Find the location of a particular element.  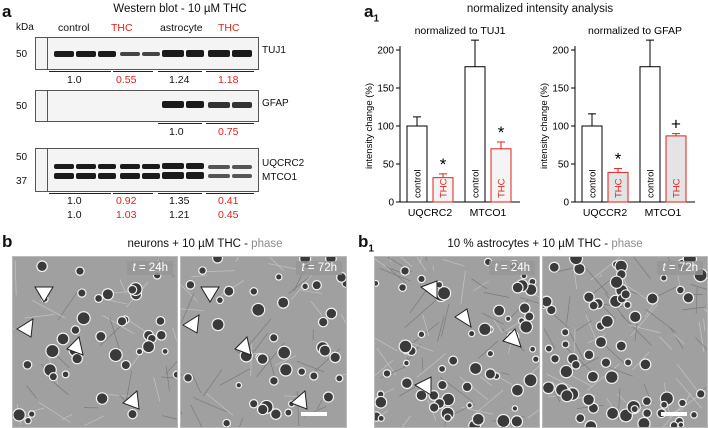

blot-oxphos is located at coordinates (147, 170).